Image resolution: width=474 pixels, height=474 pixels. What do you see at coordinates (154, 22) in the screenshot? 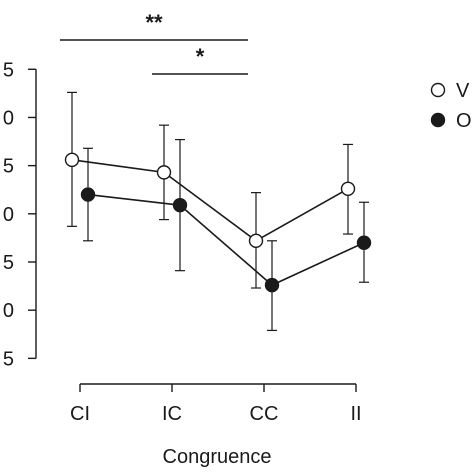
I see `significance-label: **` at bounding box center [154, 22].